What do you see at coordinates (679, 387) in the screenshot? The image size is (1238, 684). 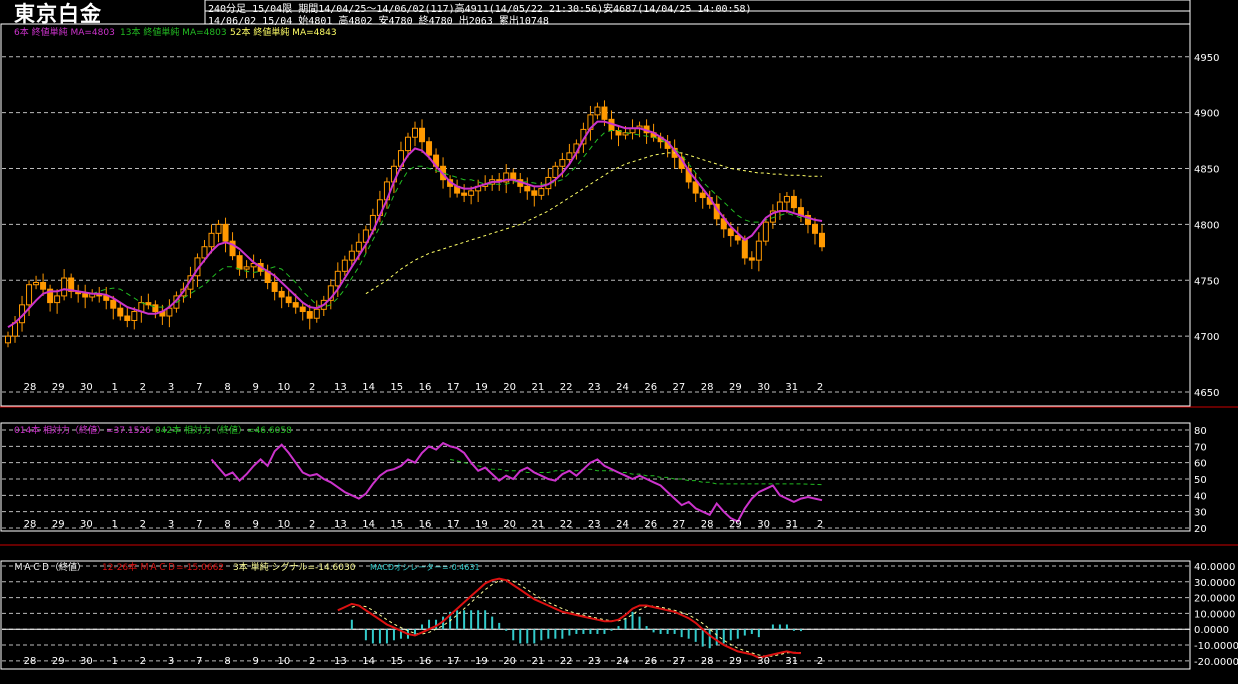 I see `price-date-label: 27` at bounding box center [679, 387].